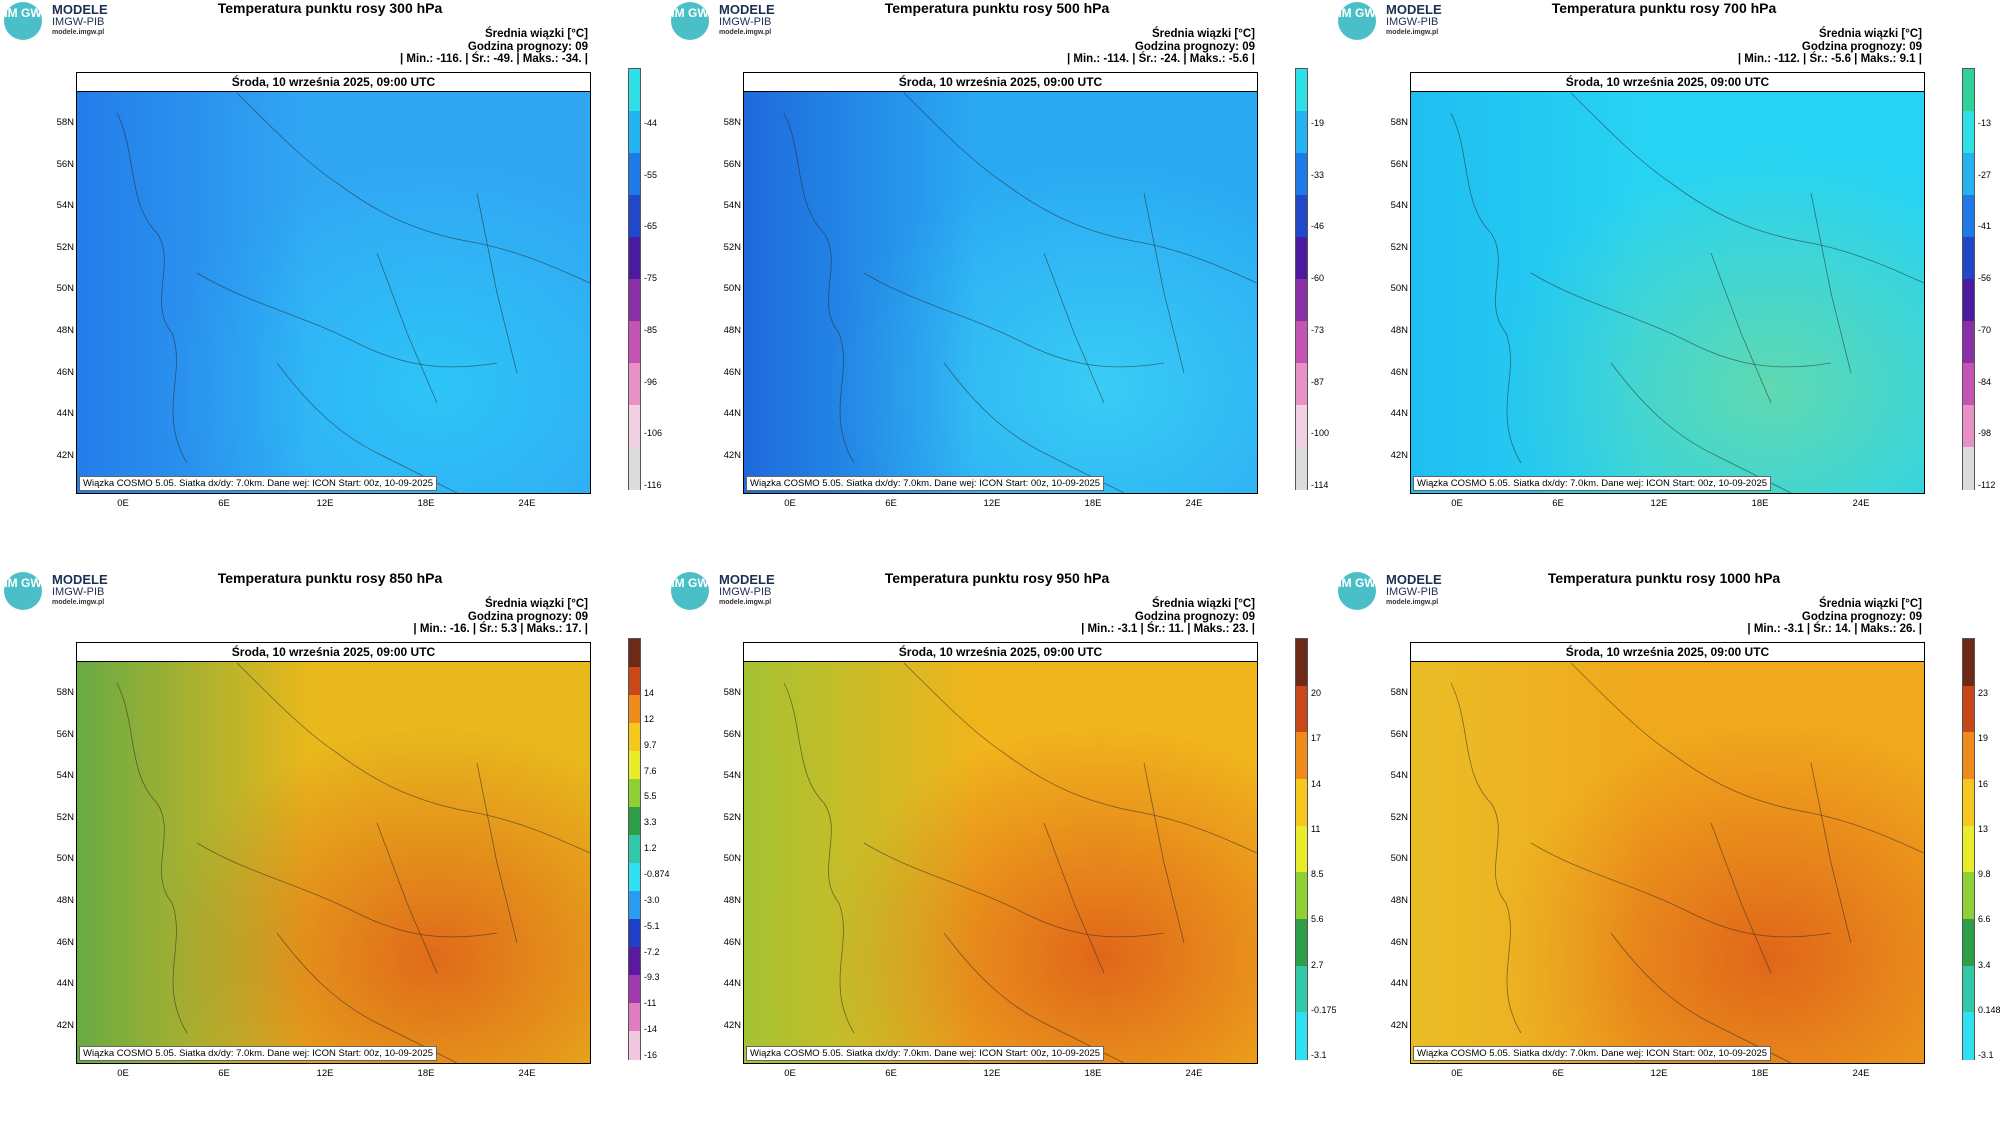 Image resolution: width=2000 pixels, height=1137 pixels. What do you see at coordinates (1989, 1010) in the screenshot?
I see `colorbar-label: 0.148` at bounding box center [1989, 1010].